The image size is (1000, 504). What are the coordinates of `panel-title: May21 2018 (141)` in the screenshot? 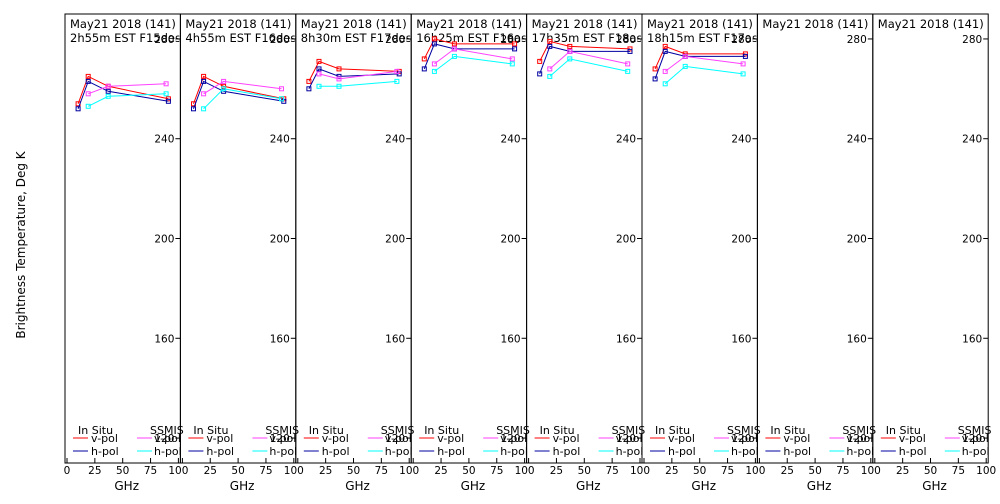 It's located at (354, 24).